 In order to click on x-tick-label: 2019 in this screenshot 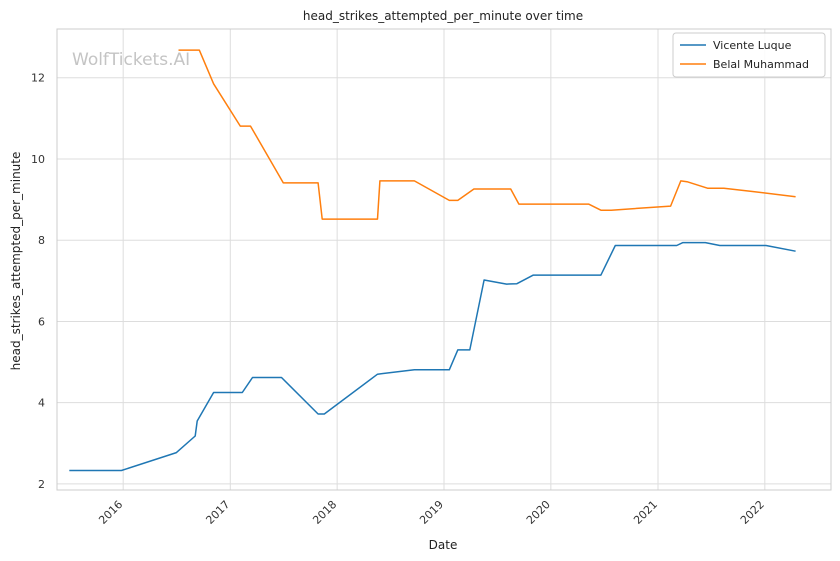, I will do `click(431, 512)`.